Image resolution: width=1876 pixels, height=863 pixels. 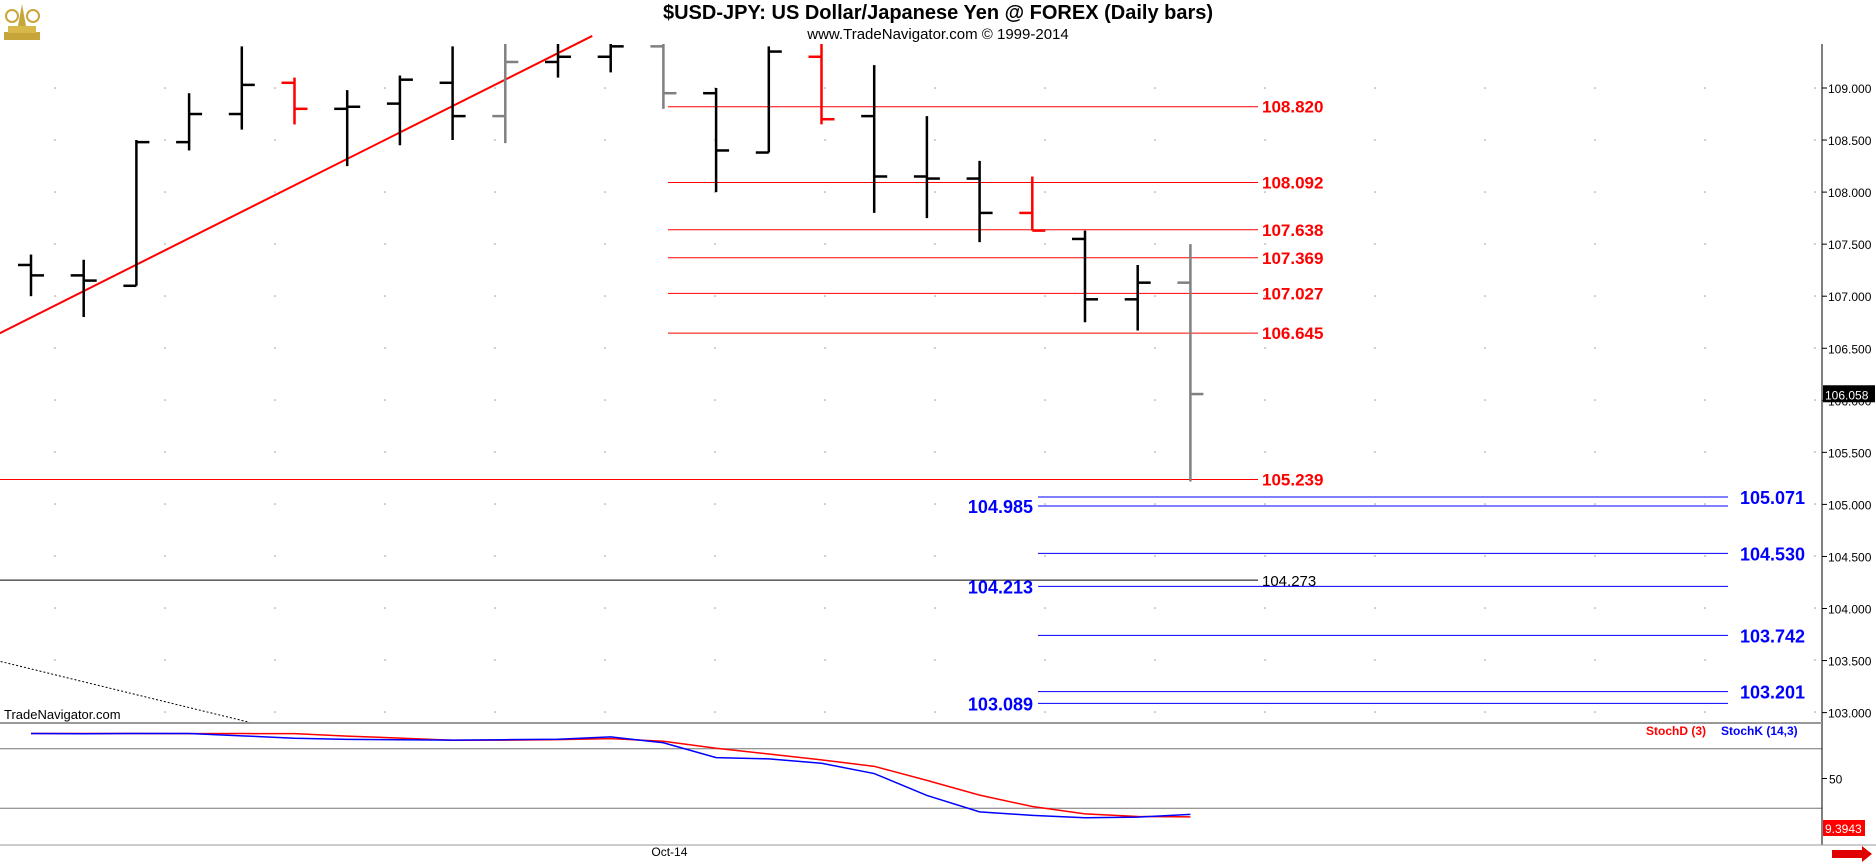 I want to click on support-label: 104.273, so click(x=1289, y=581).